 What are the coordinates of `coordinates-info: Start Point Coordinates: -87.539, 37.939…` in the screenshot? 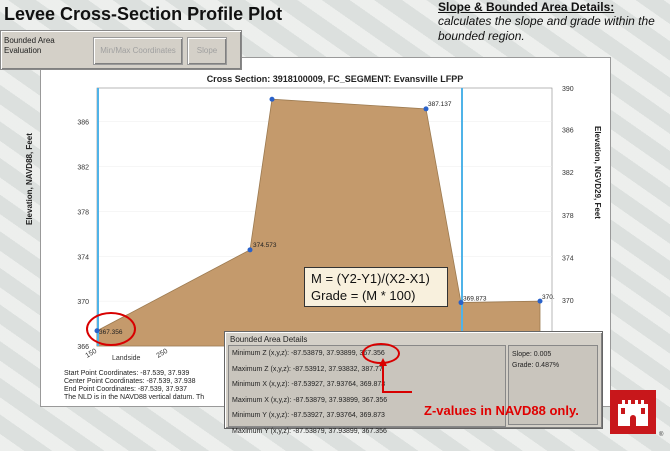 It's located at (134, 386).